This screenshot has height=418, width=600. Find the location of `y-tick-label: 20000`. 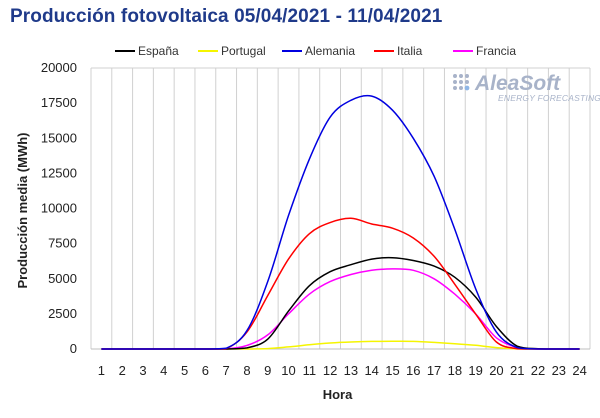

y-tick-label: 20000 is located at coordinates (59, 67).